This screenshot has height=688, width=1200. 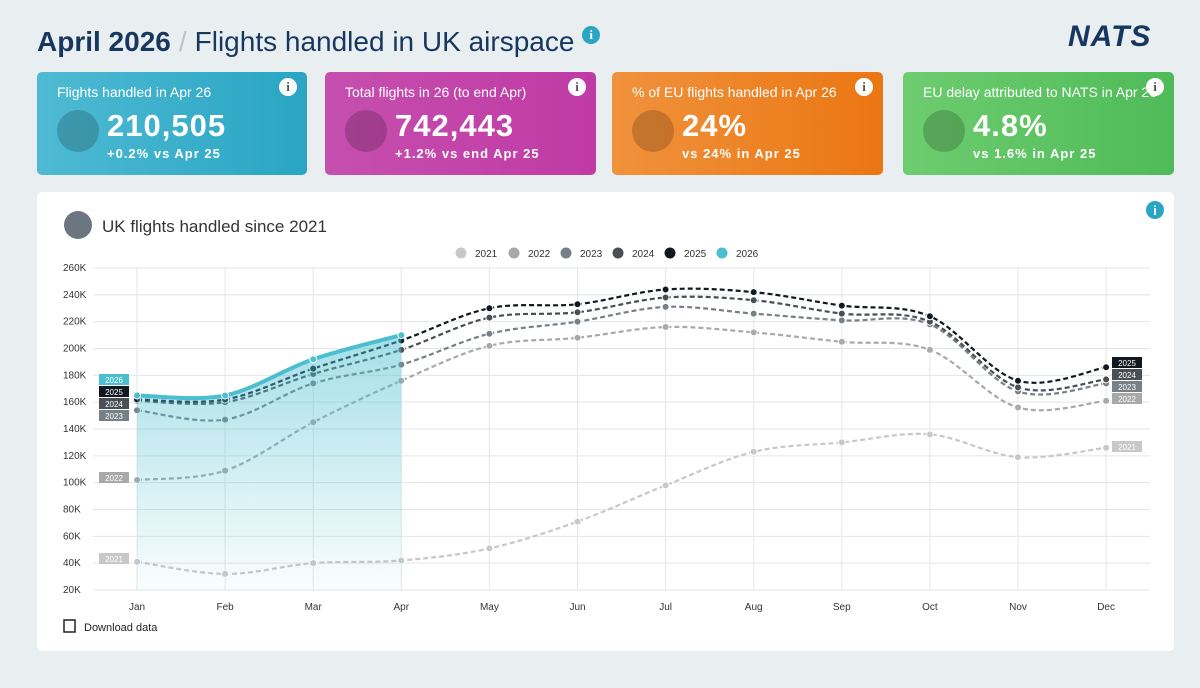 What do you see at coordinates (75, 375) in the screenshot?
I see `y-tick-label: 180K` at bounding box center [75, 375].